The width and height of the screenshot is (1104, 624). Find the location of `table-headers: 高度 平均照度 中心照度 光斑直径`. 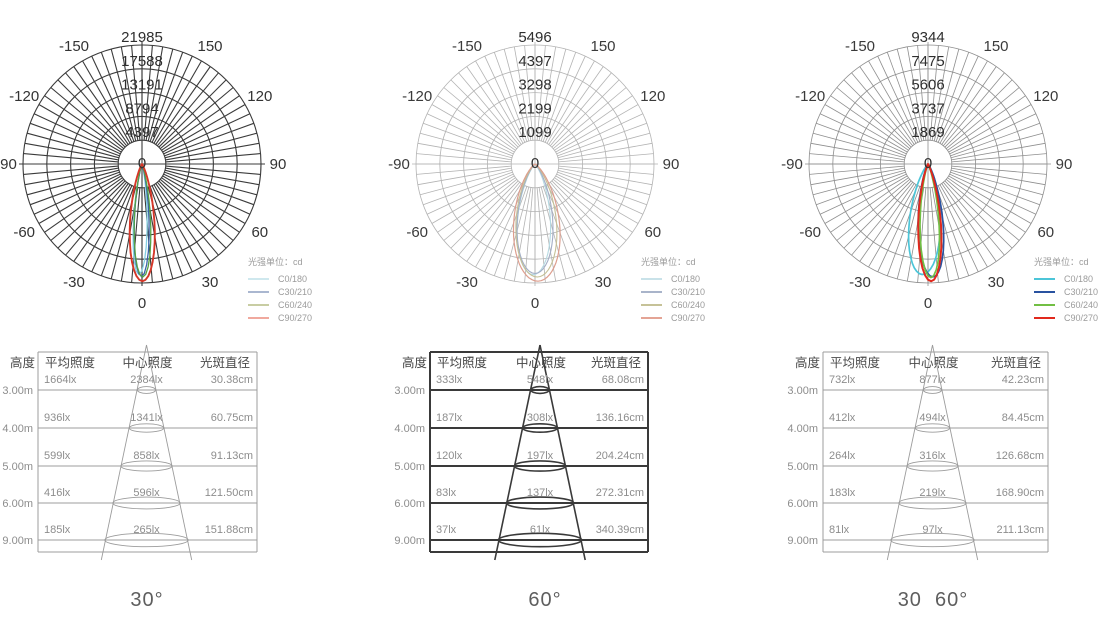

table-headers: 高度 平均照度 中心照度 光斑直径 is located at coordinates (521, 362).